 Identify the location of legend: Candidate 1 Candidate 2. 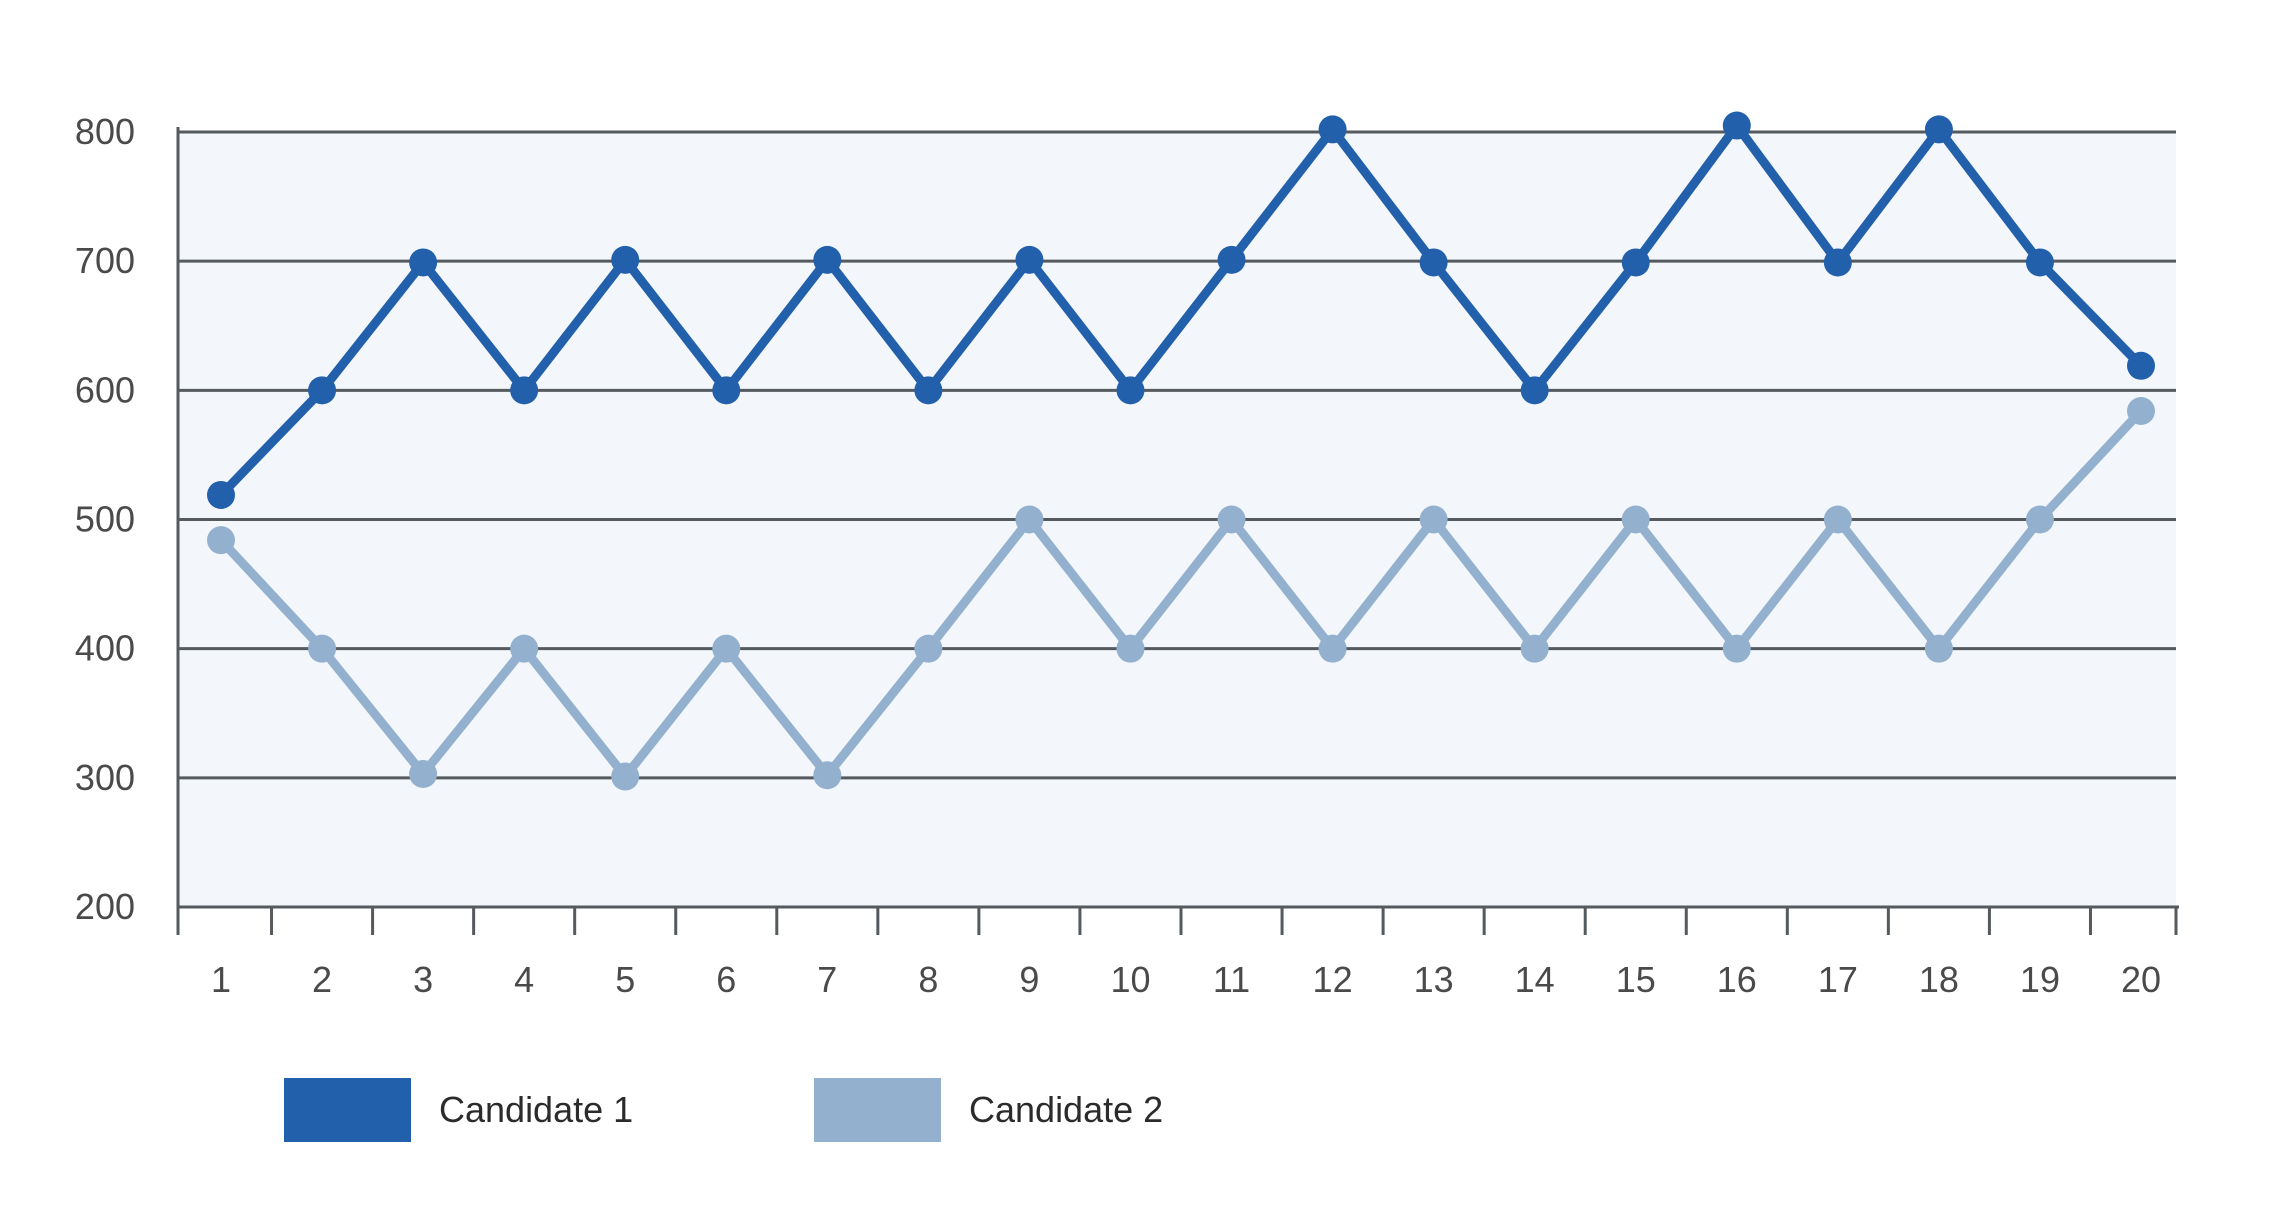
(1138, 1113).